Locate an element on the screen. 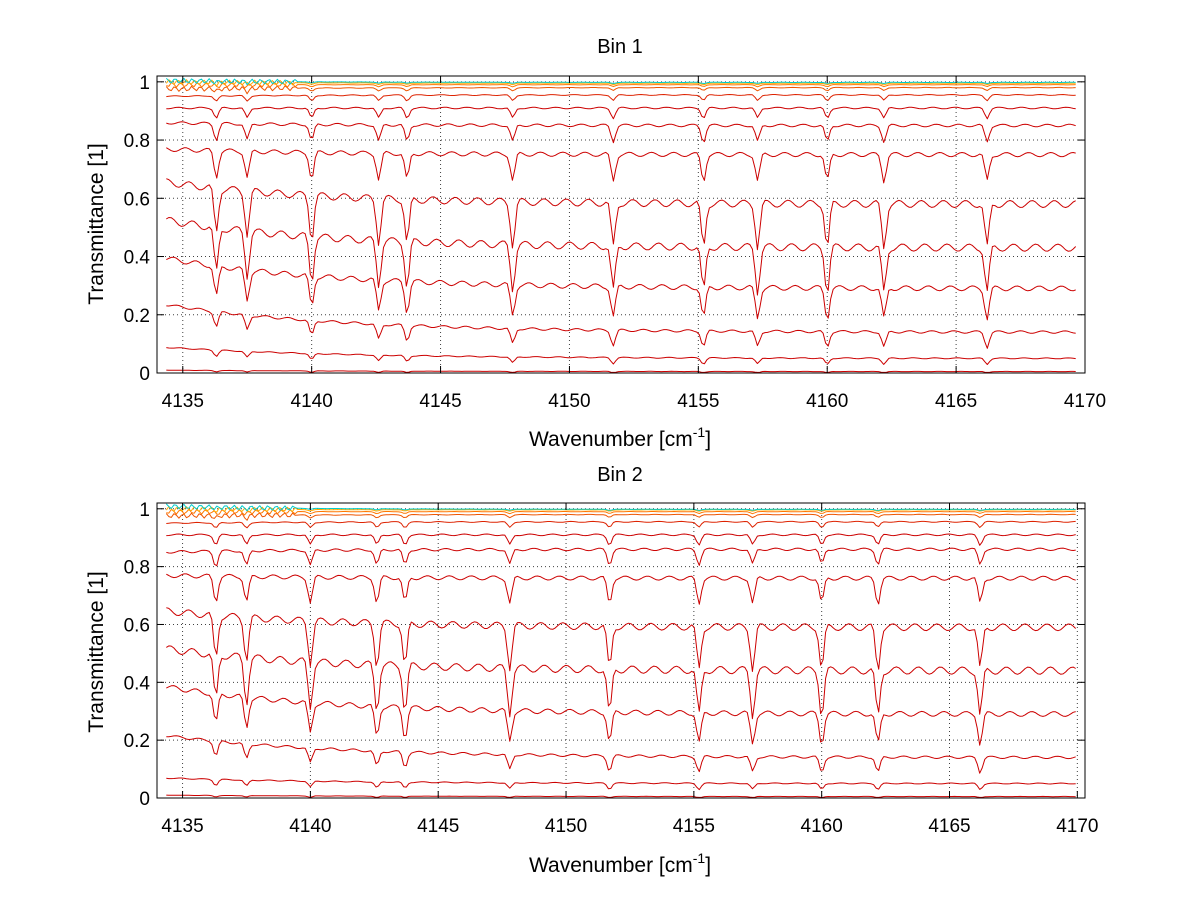 This screenshot has width=1200, height=901. panel-title: Bin 2 is located at coordinates (620, 475).